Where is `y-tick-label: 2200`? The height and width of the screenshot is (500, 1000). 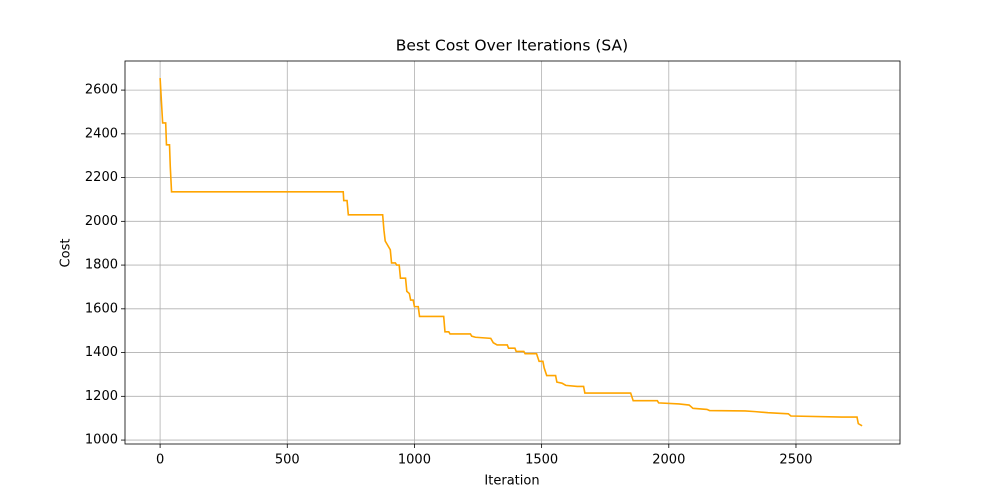 y-tick-label: 2200 is located at coordinates (101, 177).